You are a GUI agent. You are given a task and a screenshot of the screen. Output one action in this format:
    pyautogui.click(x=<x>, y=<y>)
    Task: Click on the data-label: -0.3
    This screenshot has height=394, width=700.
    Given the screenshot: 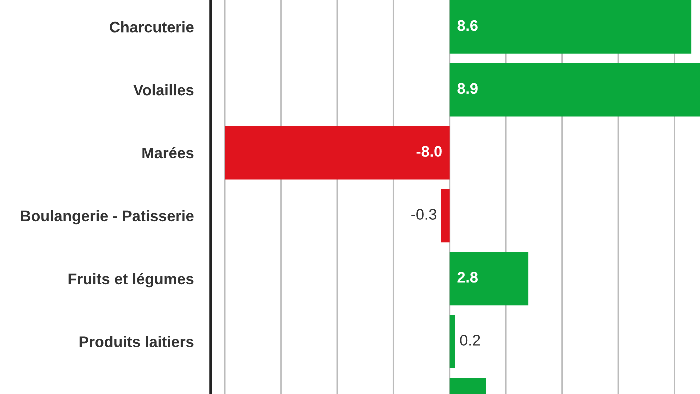 What is the action you would take?
    pyautogui.click(x=424, y=214)
    